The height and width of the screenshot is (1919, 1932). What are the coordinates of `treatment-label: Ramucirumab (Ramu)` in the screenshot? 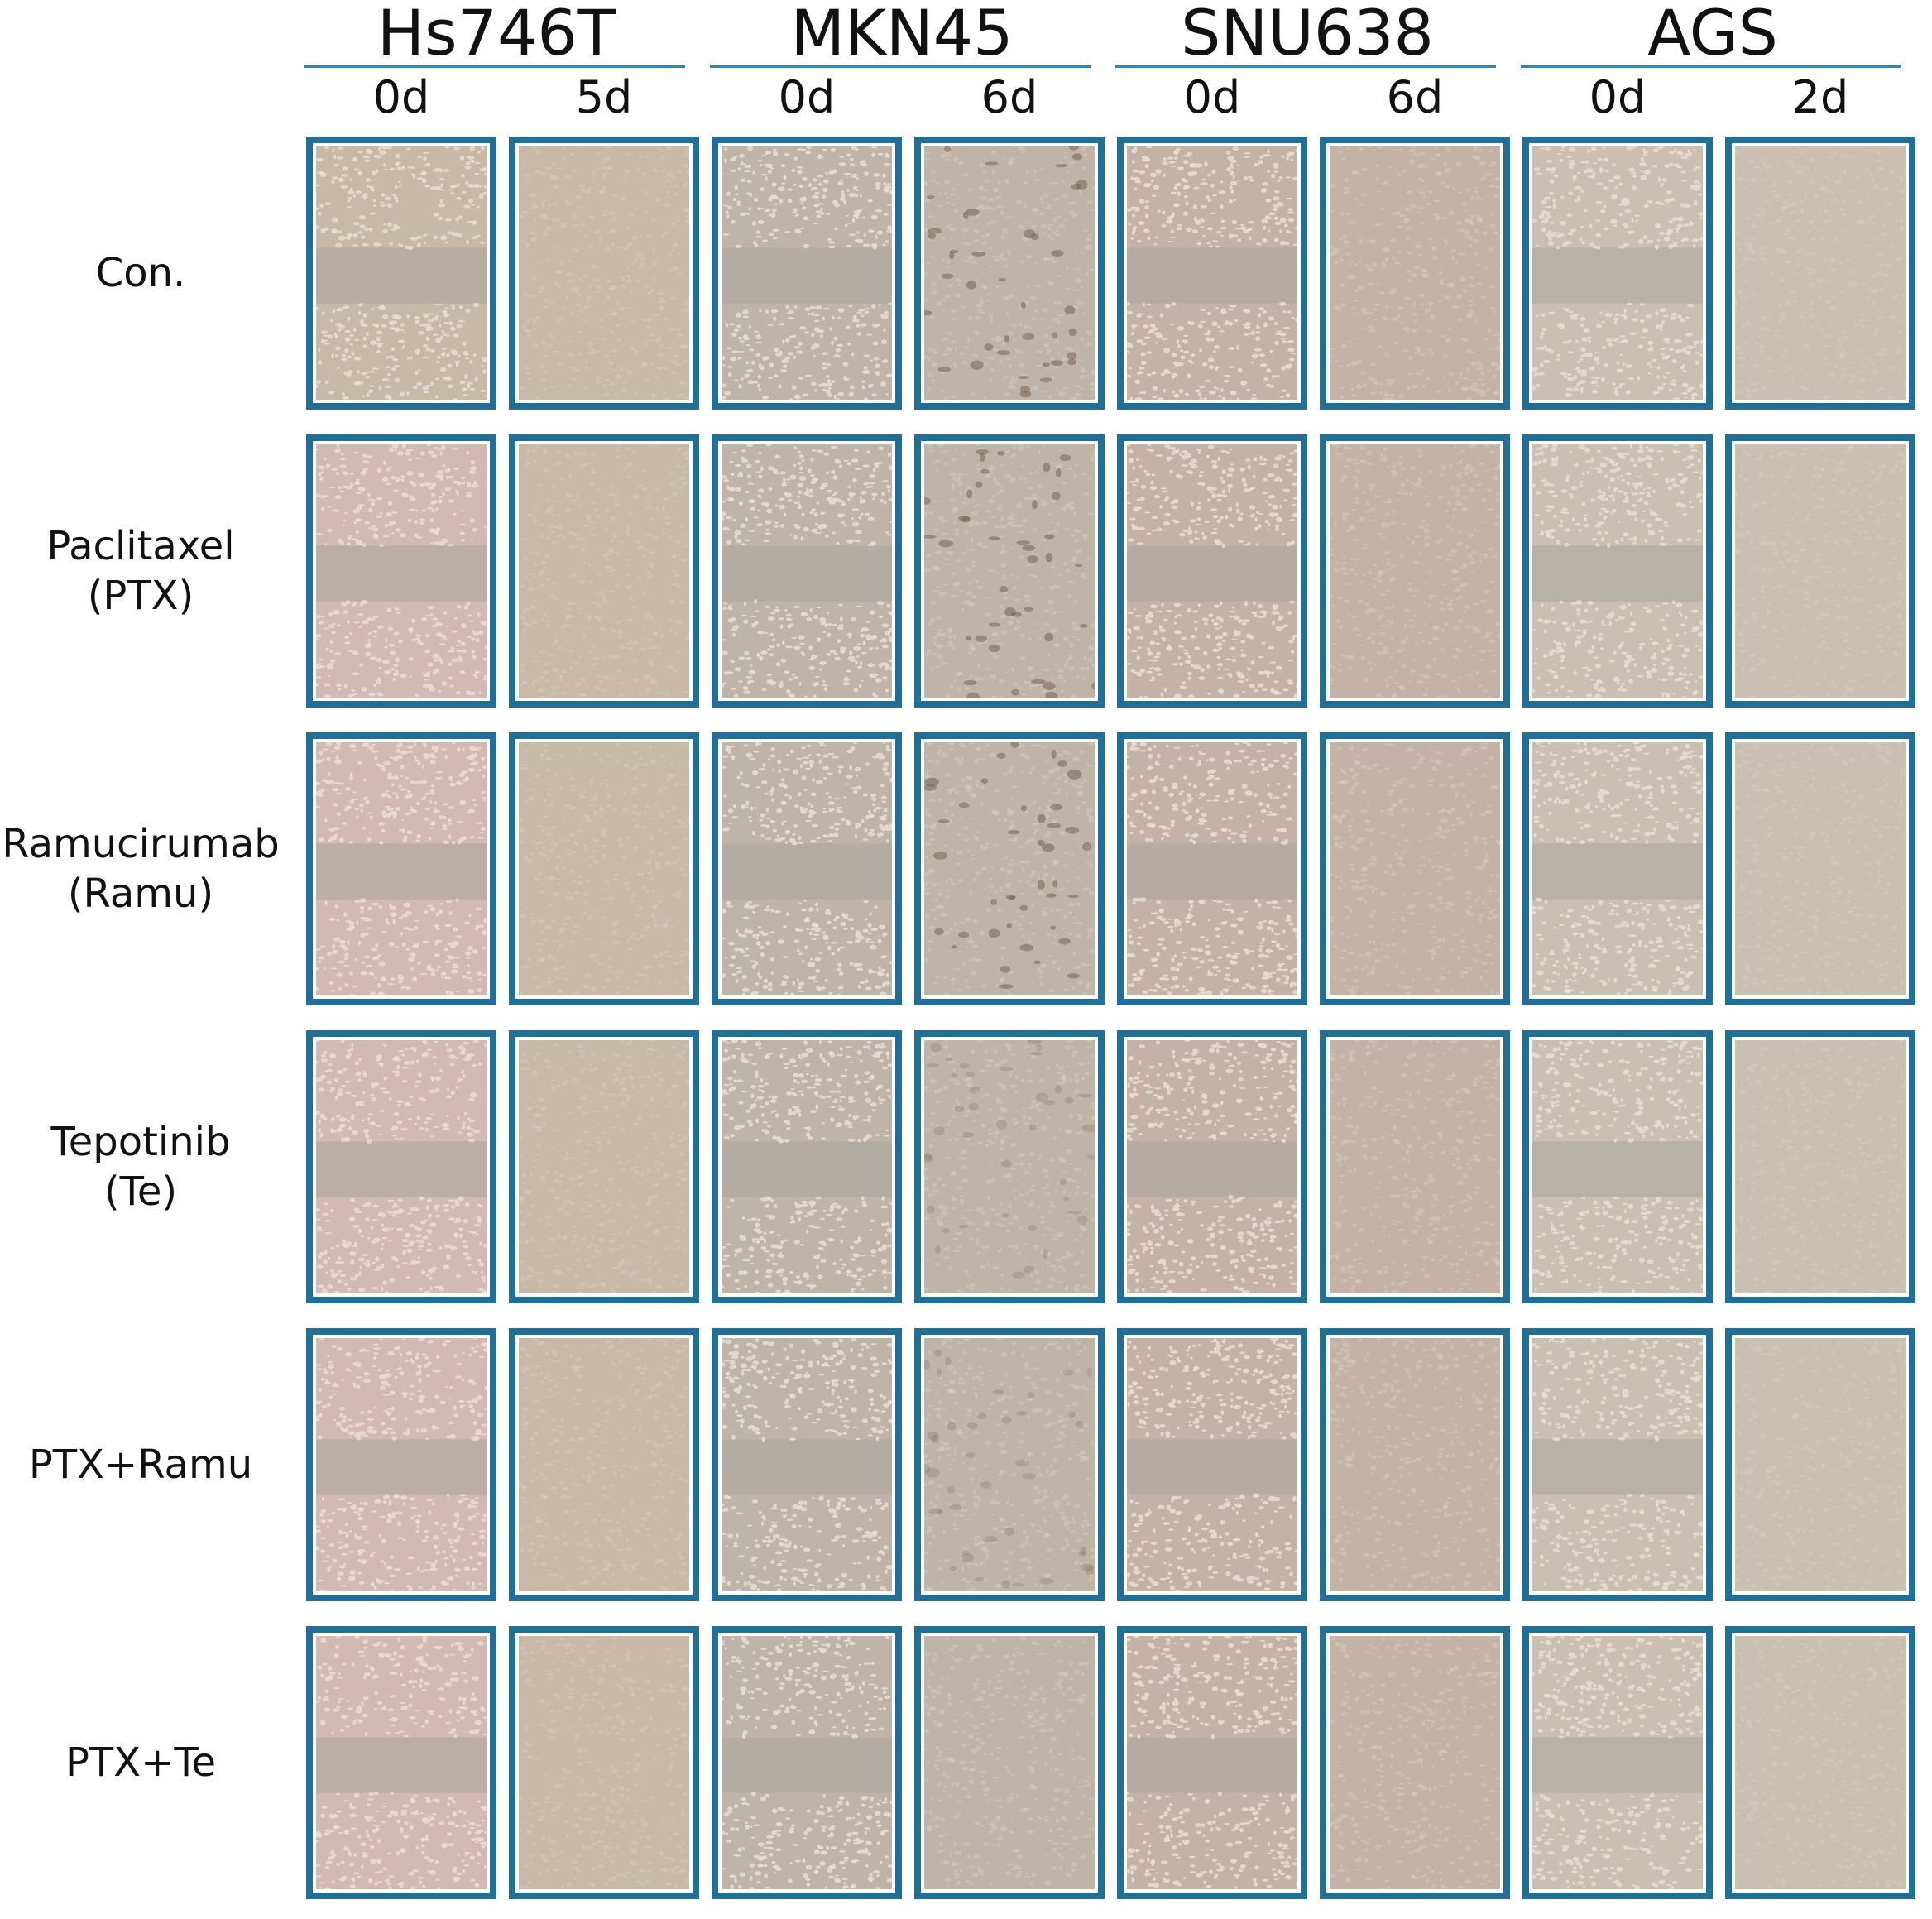 It's located at (140, 869).